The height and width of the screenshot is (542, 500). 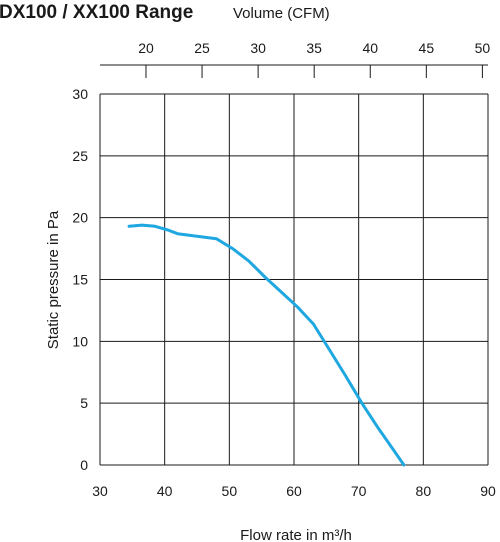 I want to click on x-axis: 30 40 50 60 70 80 90, so click(x=294, y=491).